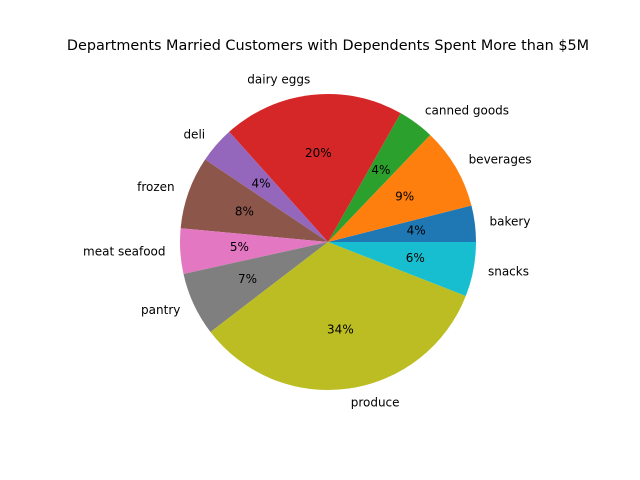  Describe the element at coordinates (338, 316) in the screenshot. I see `pie-slice-produce` at that location.